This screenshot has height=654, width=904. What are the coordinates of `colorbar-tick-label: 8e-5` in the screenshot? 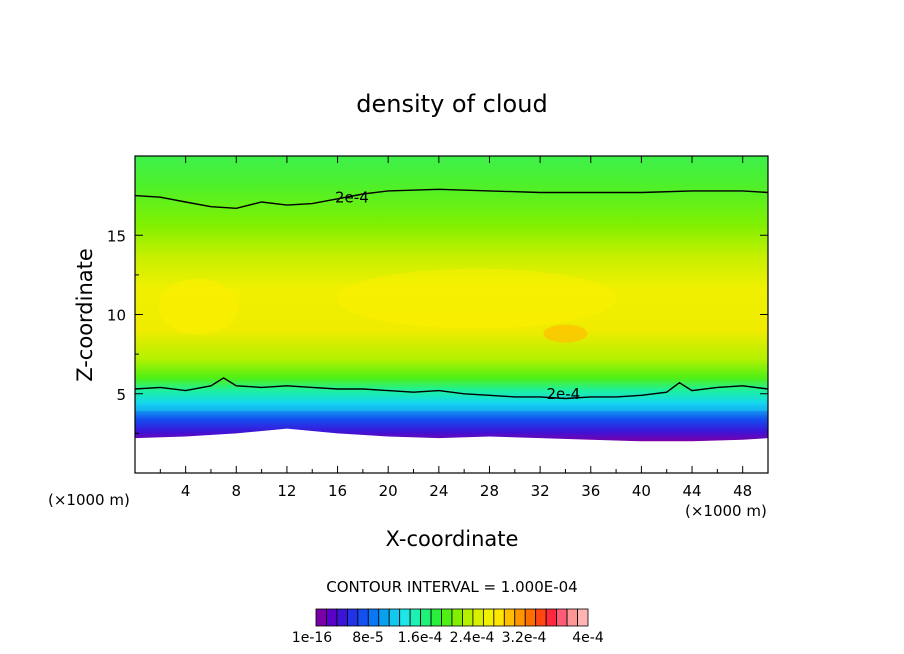 It's located at (367, 638).